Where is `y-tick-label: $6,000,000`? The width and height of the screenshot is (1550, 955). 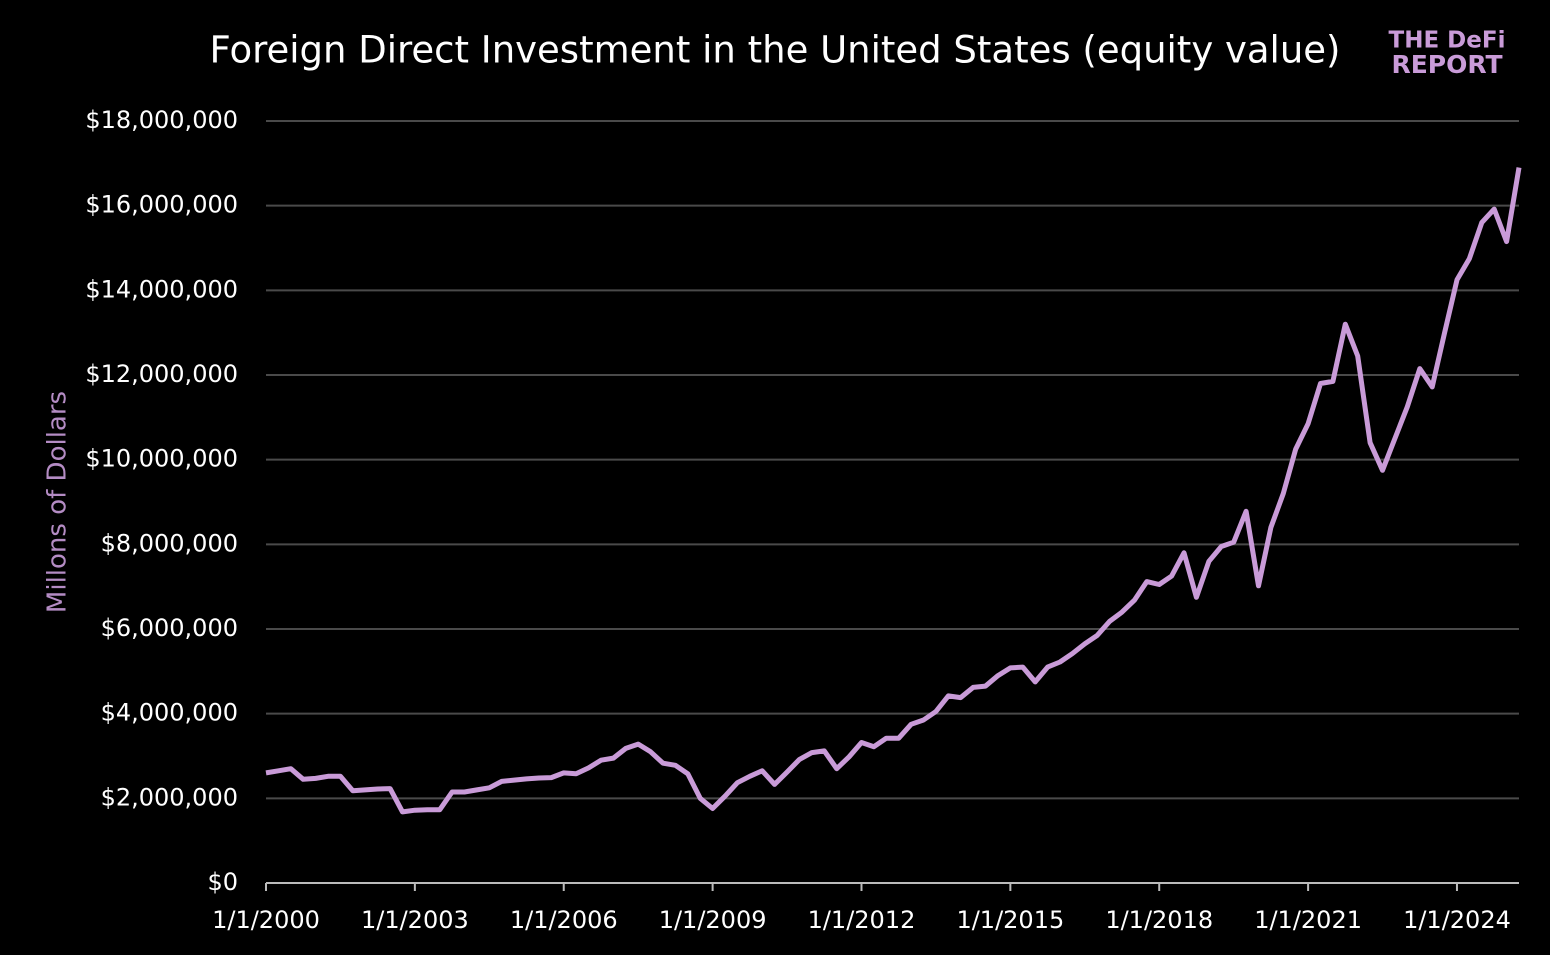 y-tick-label: $6,000,000 is located at coordinates (169, 628).